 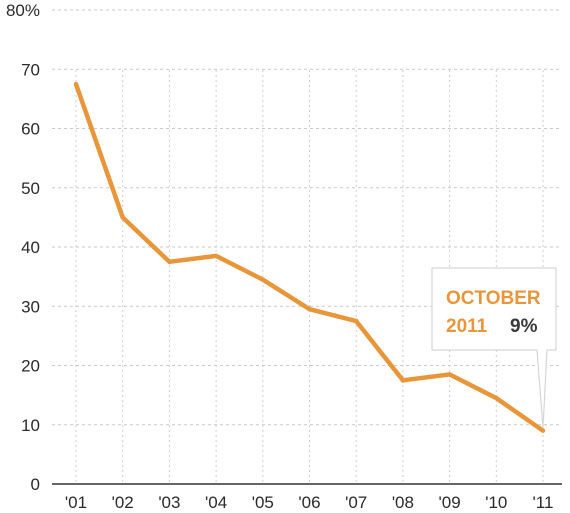 I want to click on x-tick-label: '10, so click(x=496, y=502).